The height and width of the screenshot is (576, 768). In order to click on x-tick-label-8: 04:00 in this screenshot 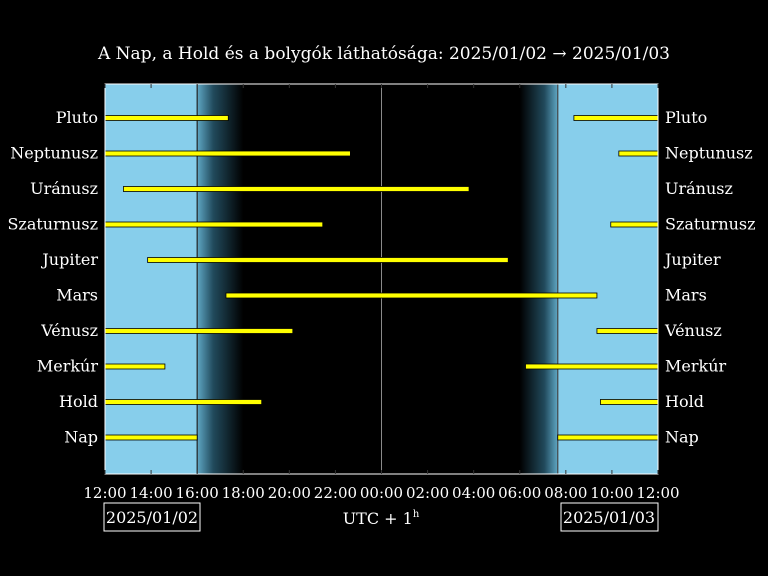, I will do `click(473, 493)`.